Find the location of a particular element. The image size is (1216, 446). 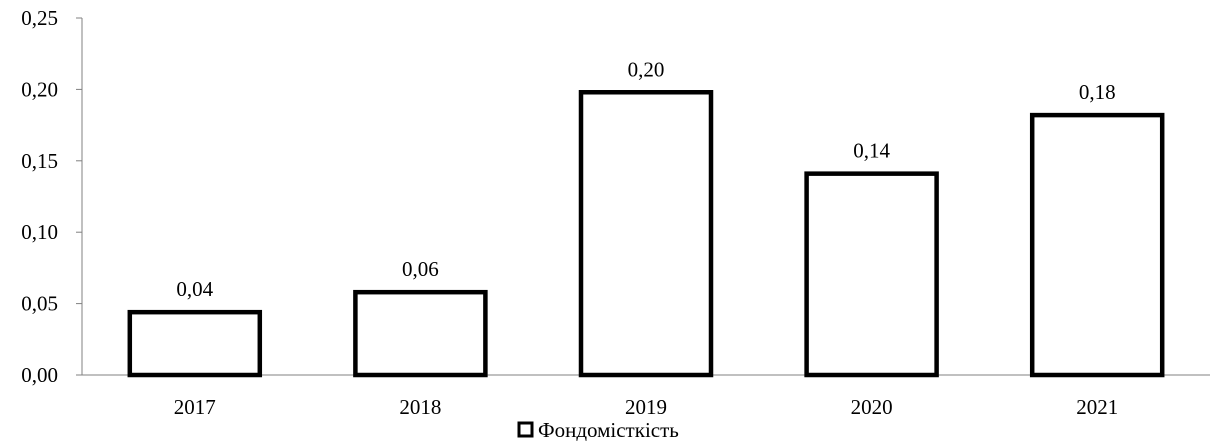

data-label: 0,14 is located at coordinates (871, 151).